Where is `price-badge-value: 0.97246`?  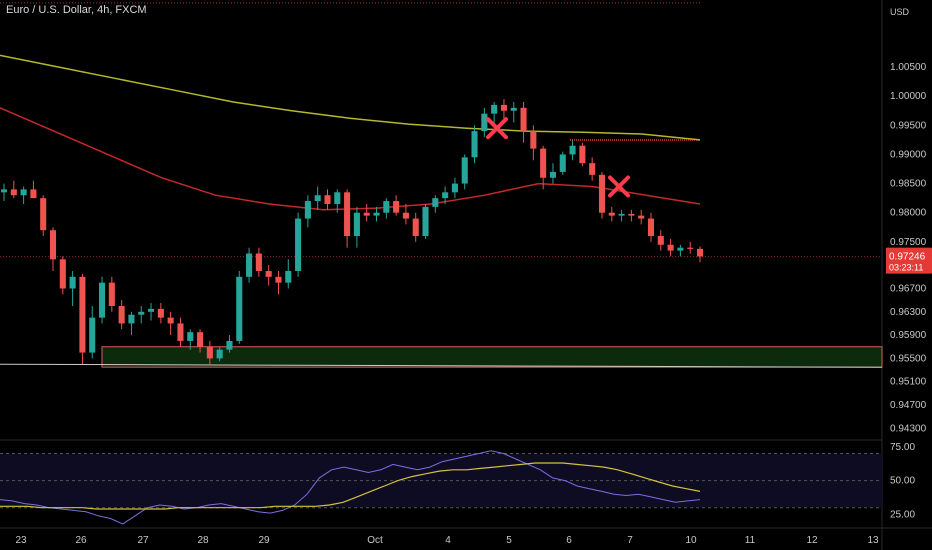 price-badge-value: 0.97246 is located at coordinates (907, 257).